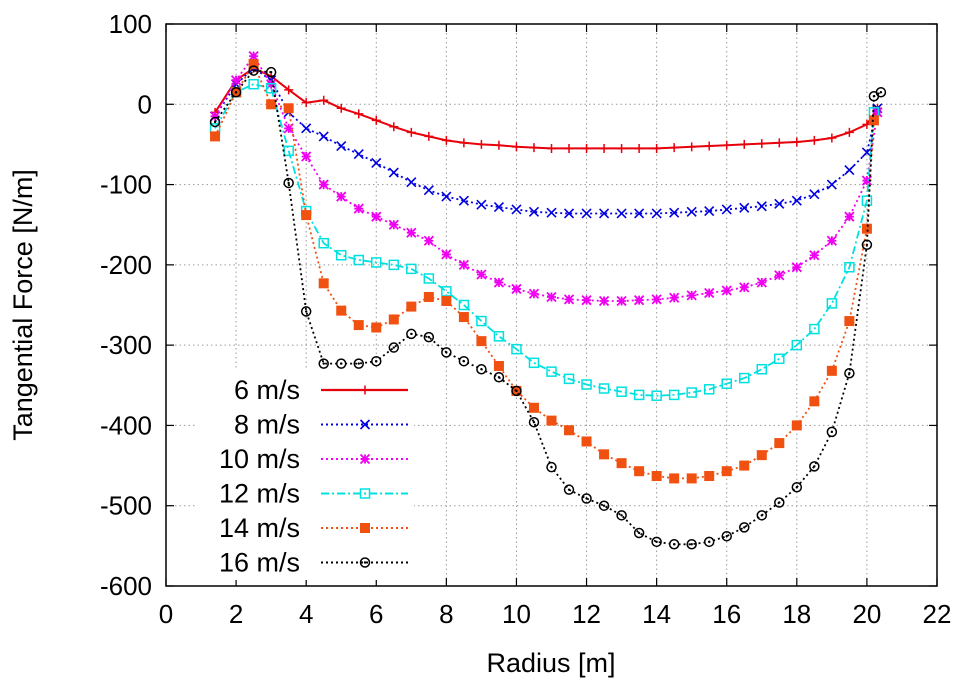 Image resolution: width=962 pixels, height=689 pixels. I want to click on y-tick-label: 0, so click(145, 104).